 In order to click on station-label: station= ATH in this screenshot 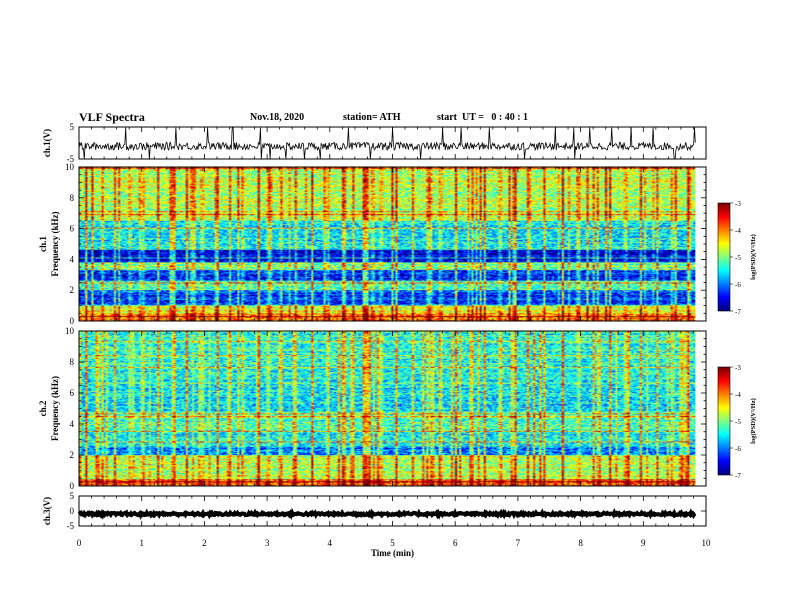, I will do `click(372, 117)`.